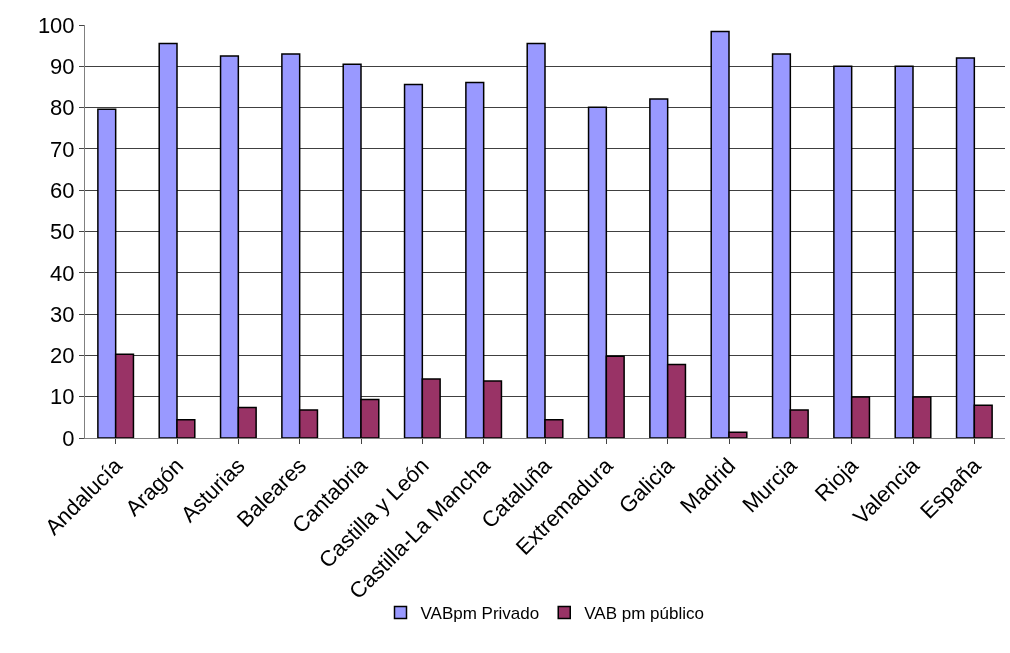  I want to click on y-tick-label: 30, so click(62, 314).